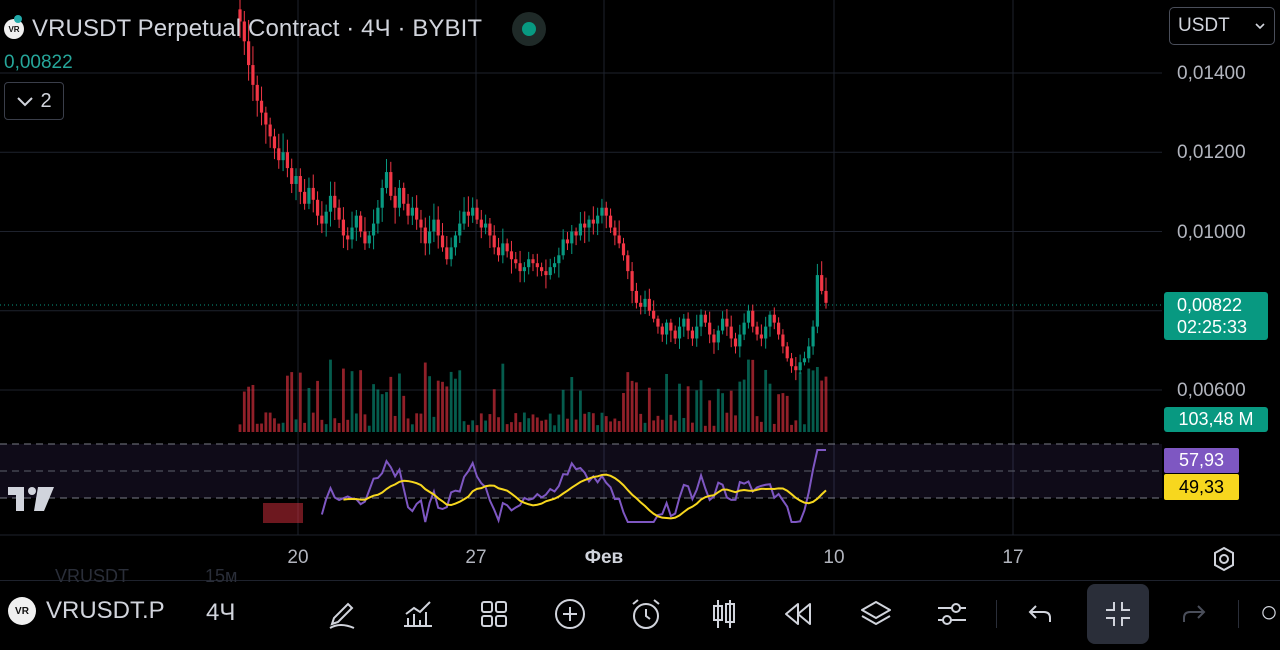 The height and width of the screenshot is (650, 1280). I want to click on candles-icon, so click(724, 614).